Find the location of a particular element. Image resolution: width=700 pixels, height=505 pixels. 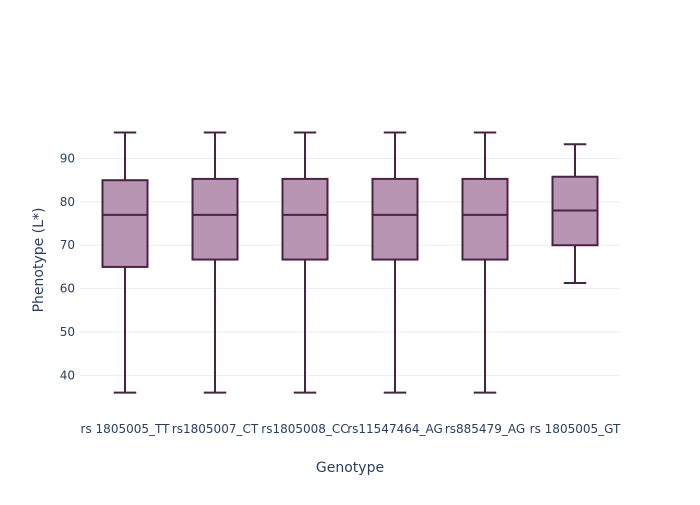

x-tick-label-4: rs11547464_AG is located at coordinates (395, 429).